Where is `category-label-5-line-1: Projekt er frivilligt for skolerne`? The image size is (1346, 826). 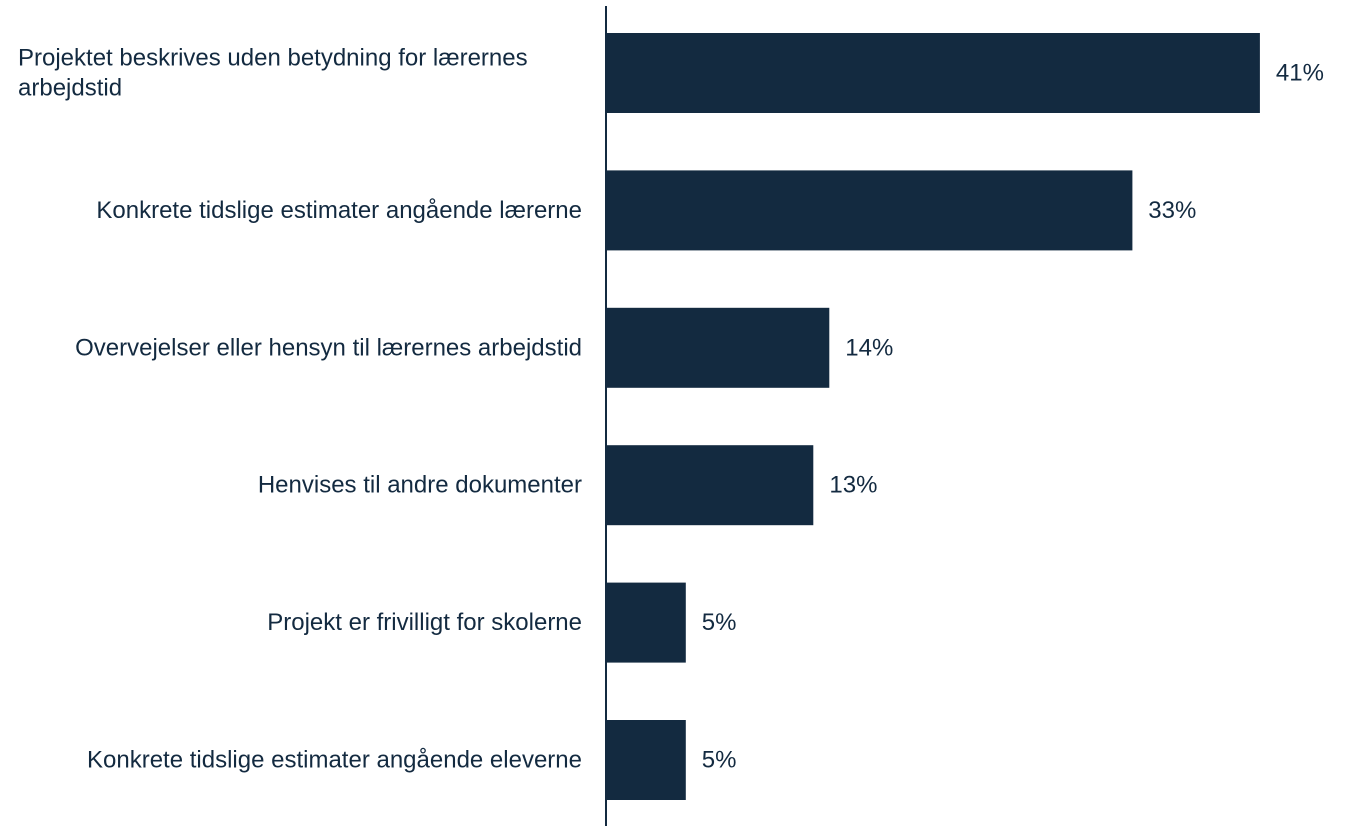 category-label-5-line-1: Projekt er frivilligt for skolerne is located at coordinates (424, 622).